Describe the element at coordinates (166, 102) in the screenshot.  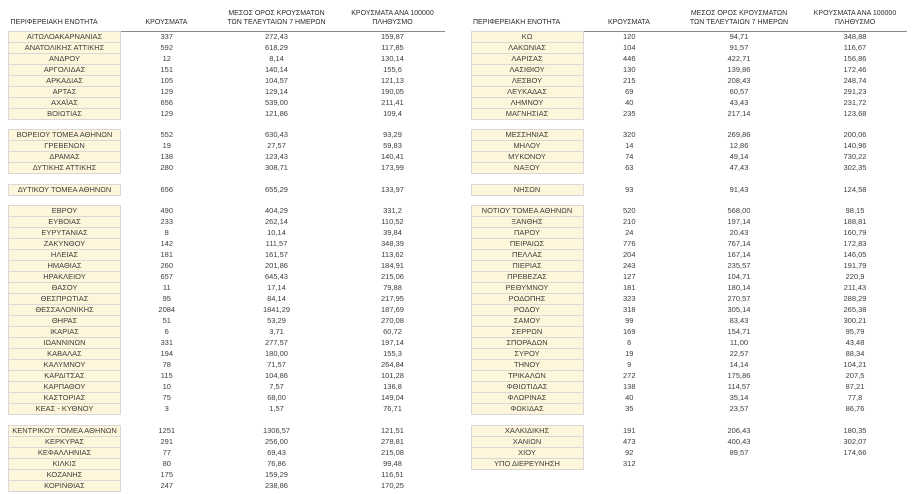
I see `cases-cell: 656` at that location.